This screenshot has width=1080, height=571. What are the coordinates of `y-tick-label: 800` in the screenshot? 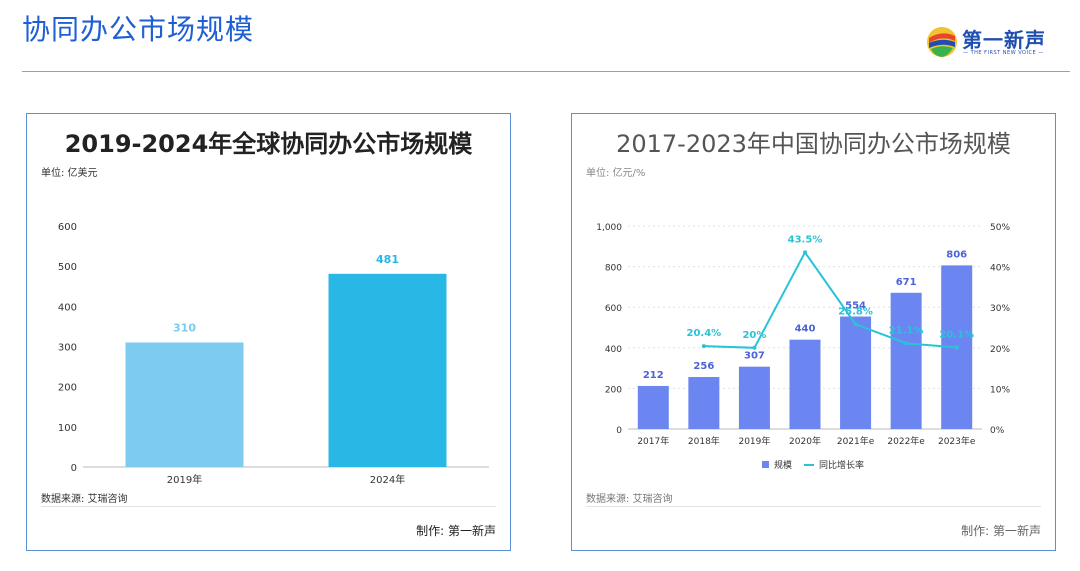 It's located at (613, 269).